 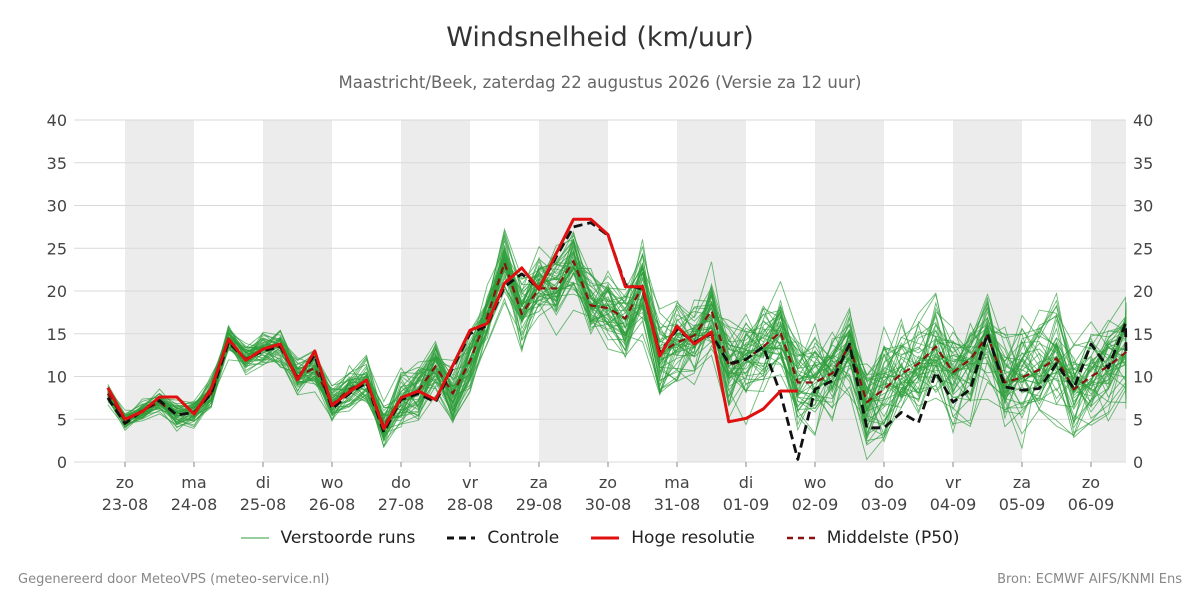 What do you see at coordinates (1143, 163) in the screenshot?
I see `y-tick-right-35: 35` at bounding box center [1143, 163].